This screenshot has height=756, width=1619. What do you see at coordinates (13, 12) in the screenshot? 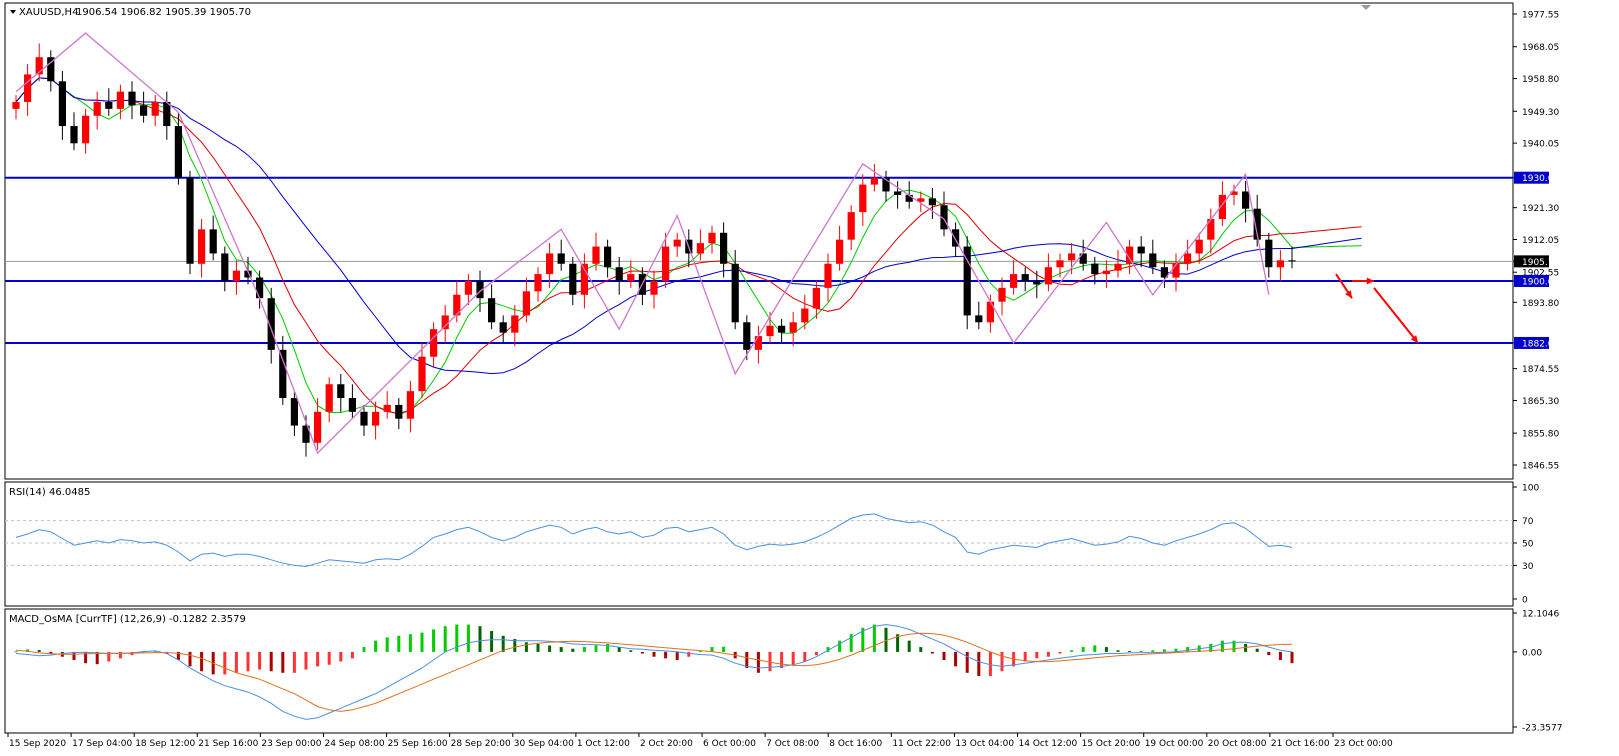
I see `chart-dropdown-arrow-icon` at bounding box center [13, 12].